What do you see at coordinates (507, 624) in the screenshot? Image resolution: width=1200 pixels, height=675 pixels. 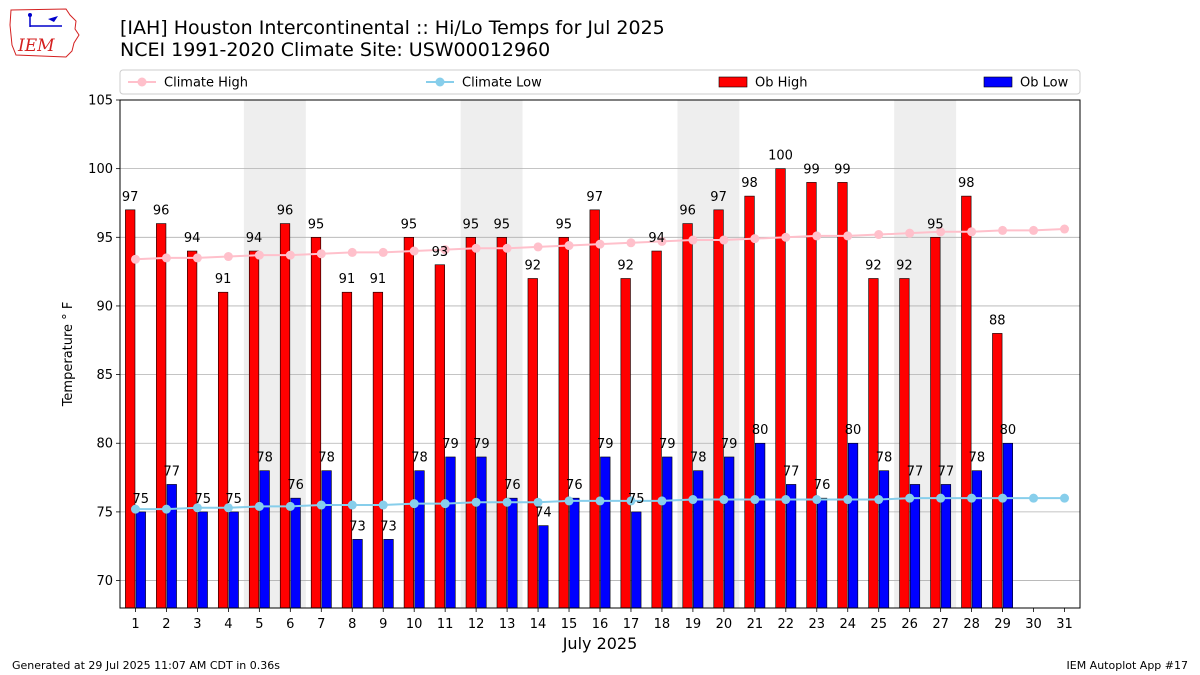 I see `x-tick-label: 13` at bounding box center [507, 624].